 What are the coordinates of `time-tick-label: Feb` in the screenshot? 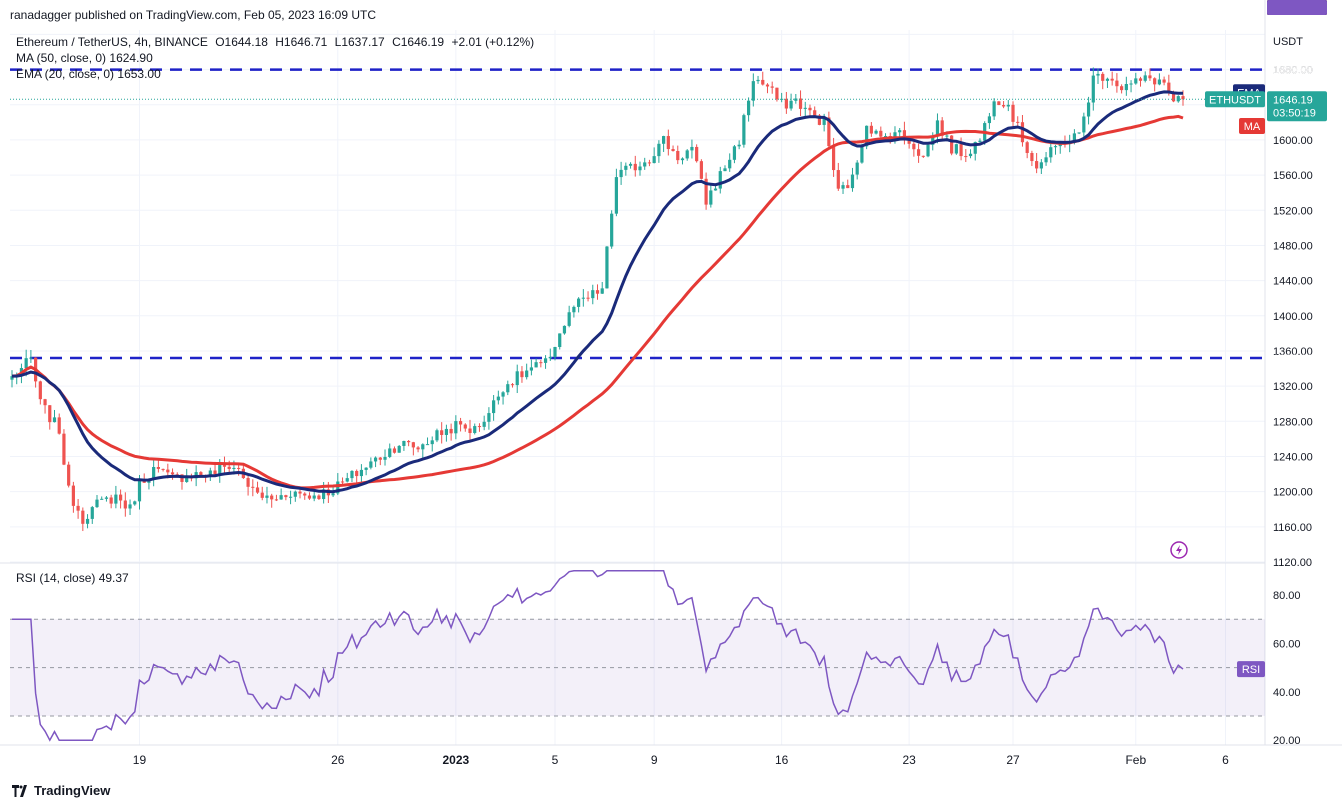 It's located at (1135, 760).